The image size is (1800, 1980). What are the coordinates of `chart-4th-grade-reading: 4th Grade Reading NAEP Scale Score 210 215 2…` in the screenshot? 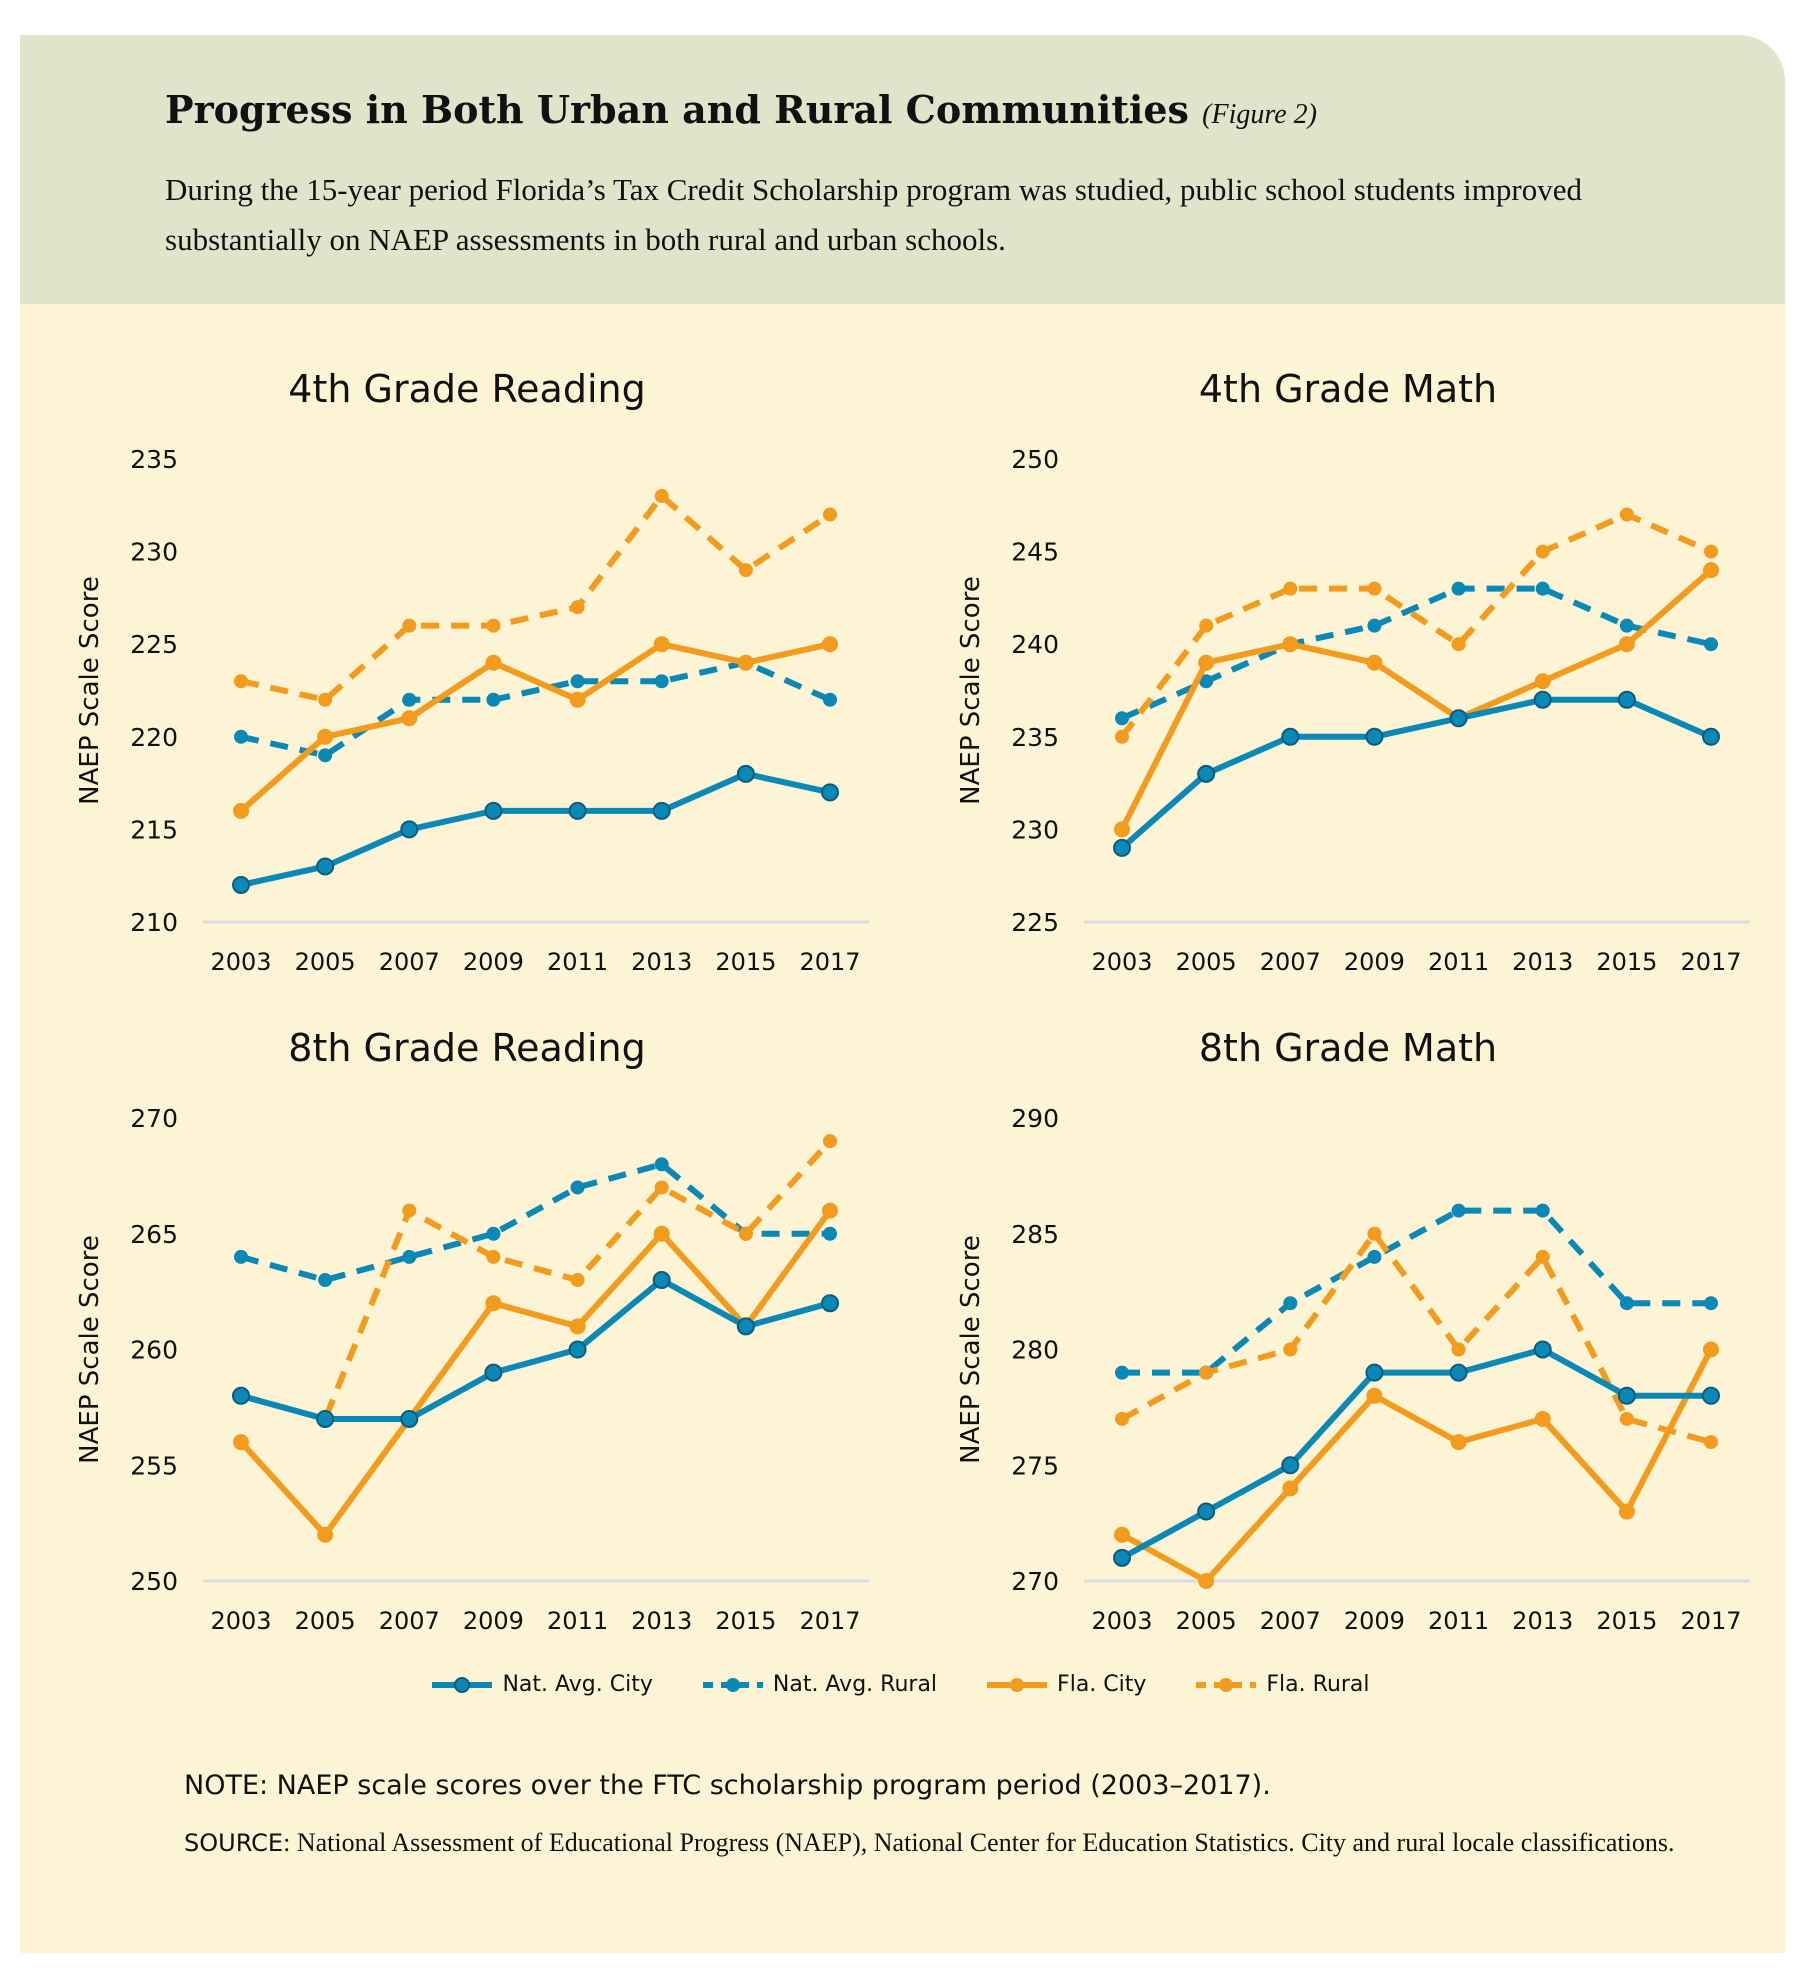 It's located at (472, 671).